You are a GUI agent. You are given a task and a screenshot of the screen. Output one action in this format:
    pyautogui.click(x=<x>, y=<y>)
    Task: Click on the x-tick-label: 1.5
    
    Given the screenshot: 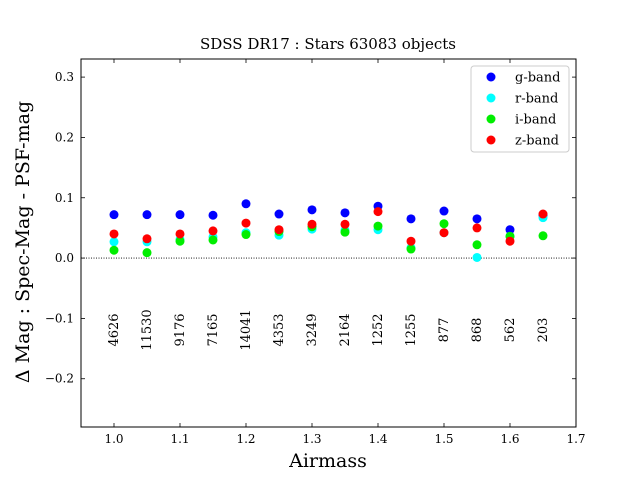 What is the action you would take?
    pyautogui.click(x=443, y=439)
    